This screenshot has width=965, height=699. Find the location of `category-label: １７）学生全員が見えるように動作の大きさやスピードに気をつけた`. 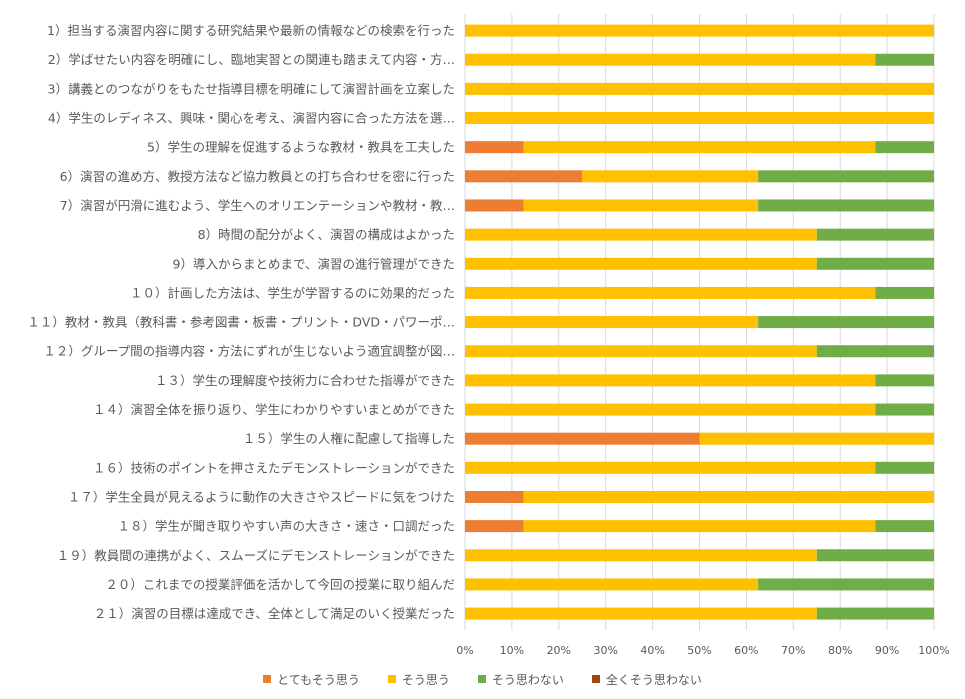

category-label: １７）学生全員が見えるように動作の大きさやスピードに気をつけた is located at coordinates (261, 496).